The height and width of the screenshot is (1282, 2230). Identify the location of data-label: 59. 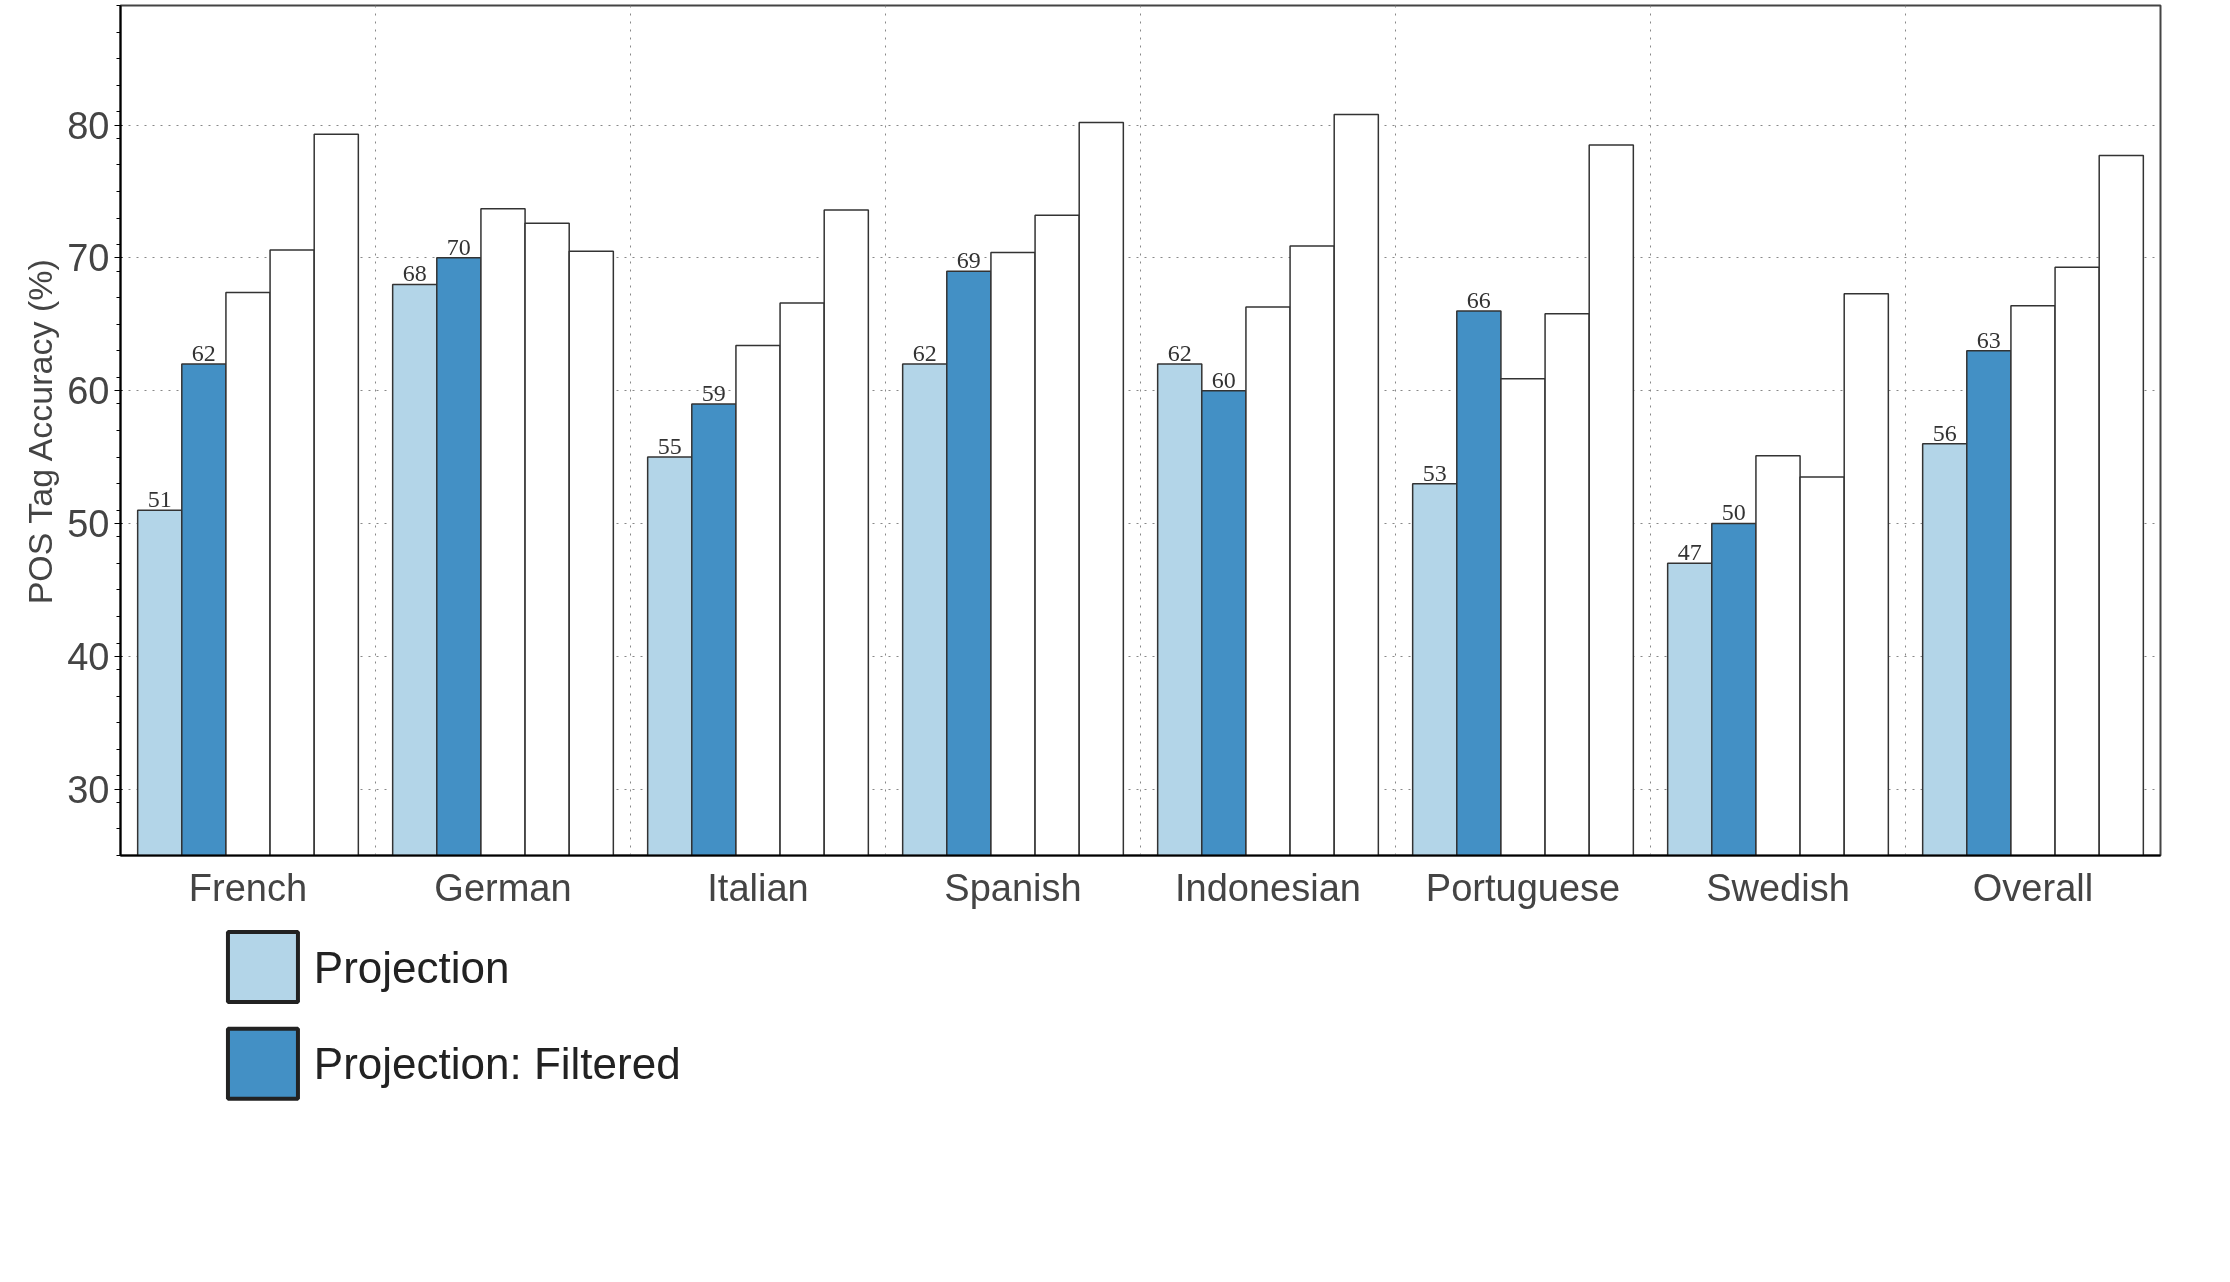
(713, 392).